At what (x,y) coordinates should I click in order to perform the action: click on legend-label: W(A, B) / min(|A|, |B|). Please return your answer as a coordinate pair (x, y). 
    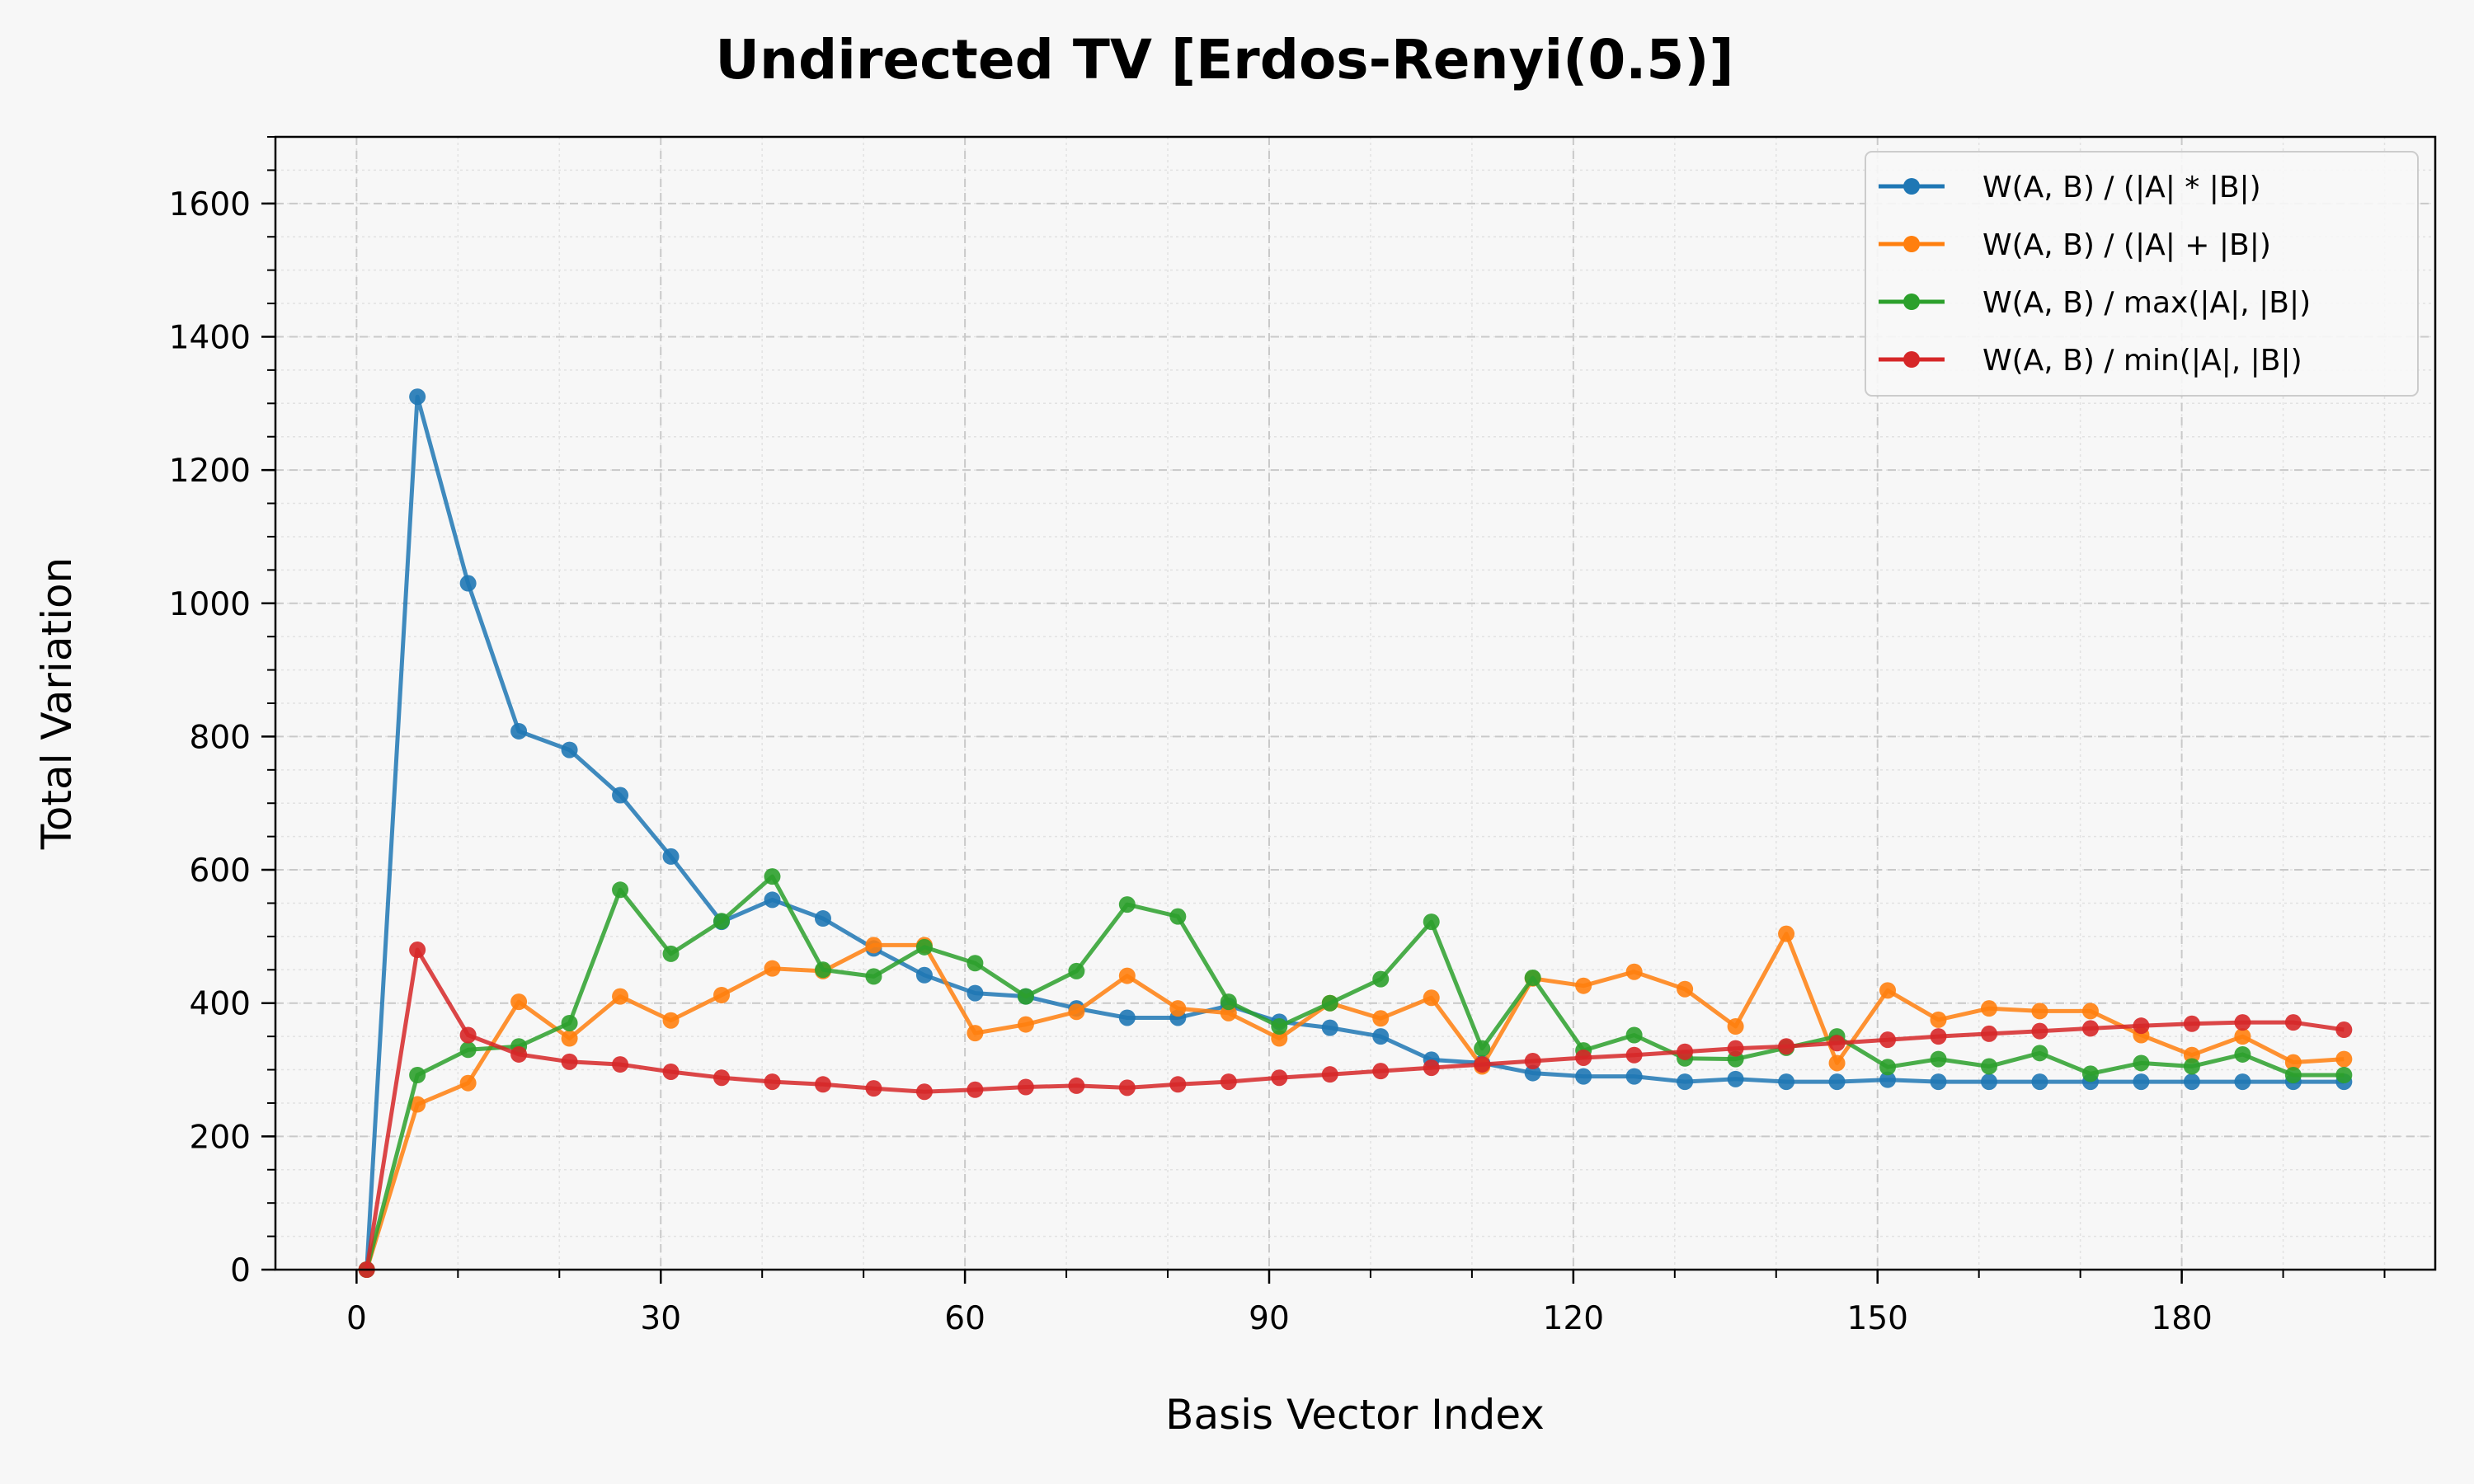
    Looking at the image, I should click on (2142, 361).